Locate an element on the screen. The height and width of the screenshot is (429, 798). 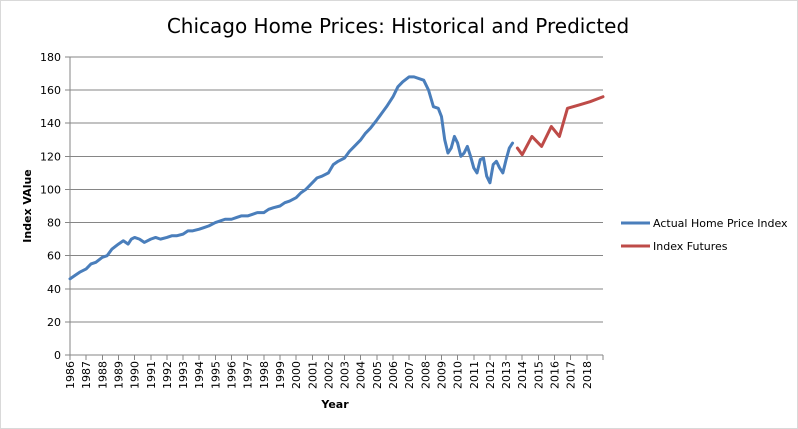
y-tick-labels: 0 20 40 60 80 100 120 140 160 180 is located at coordinates (50, 206).